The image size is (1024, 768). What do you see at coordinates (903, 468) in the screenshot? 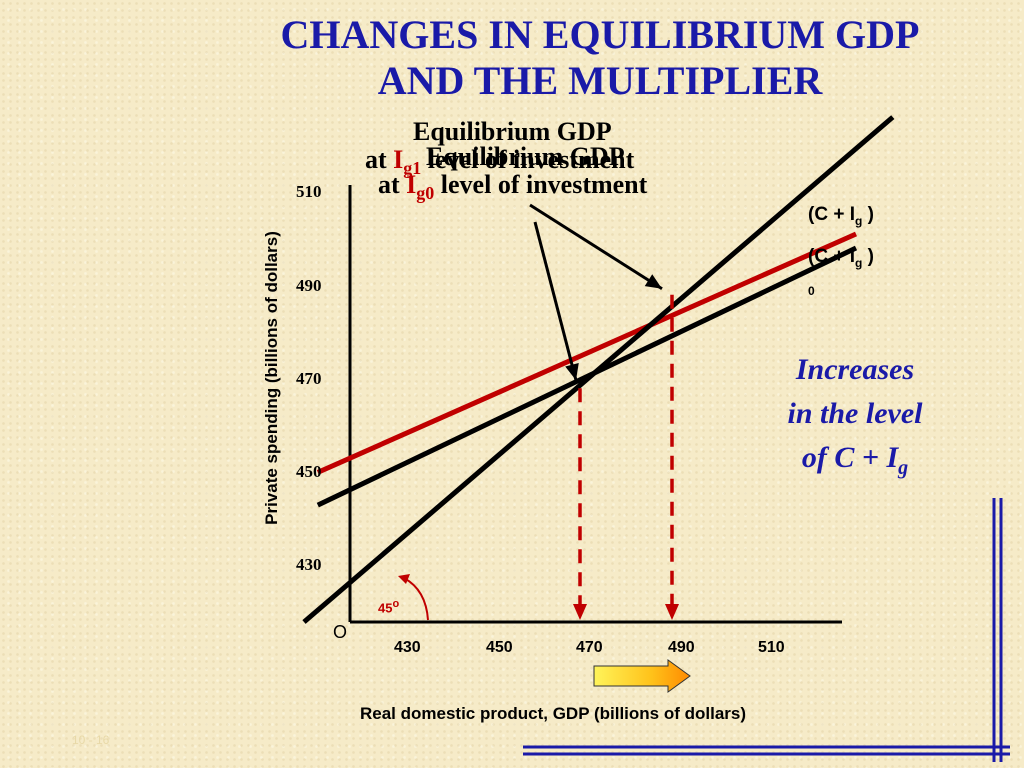
I see `increase-note-sub: g` at bounding box center [903, 468].